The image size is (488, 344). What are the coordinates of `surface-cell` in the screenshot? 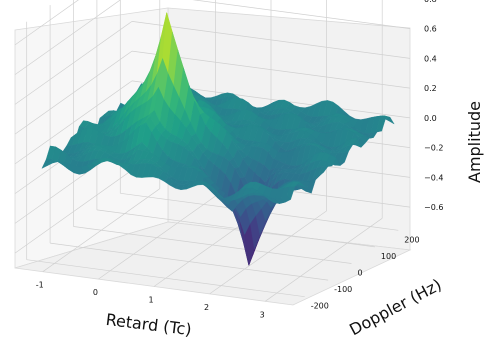 It's located at (286, 199).